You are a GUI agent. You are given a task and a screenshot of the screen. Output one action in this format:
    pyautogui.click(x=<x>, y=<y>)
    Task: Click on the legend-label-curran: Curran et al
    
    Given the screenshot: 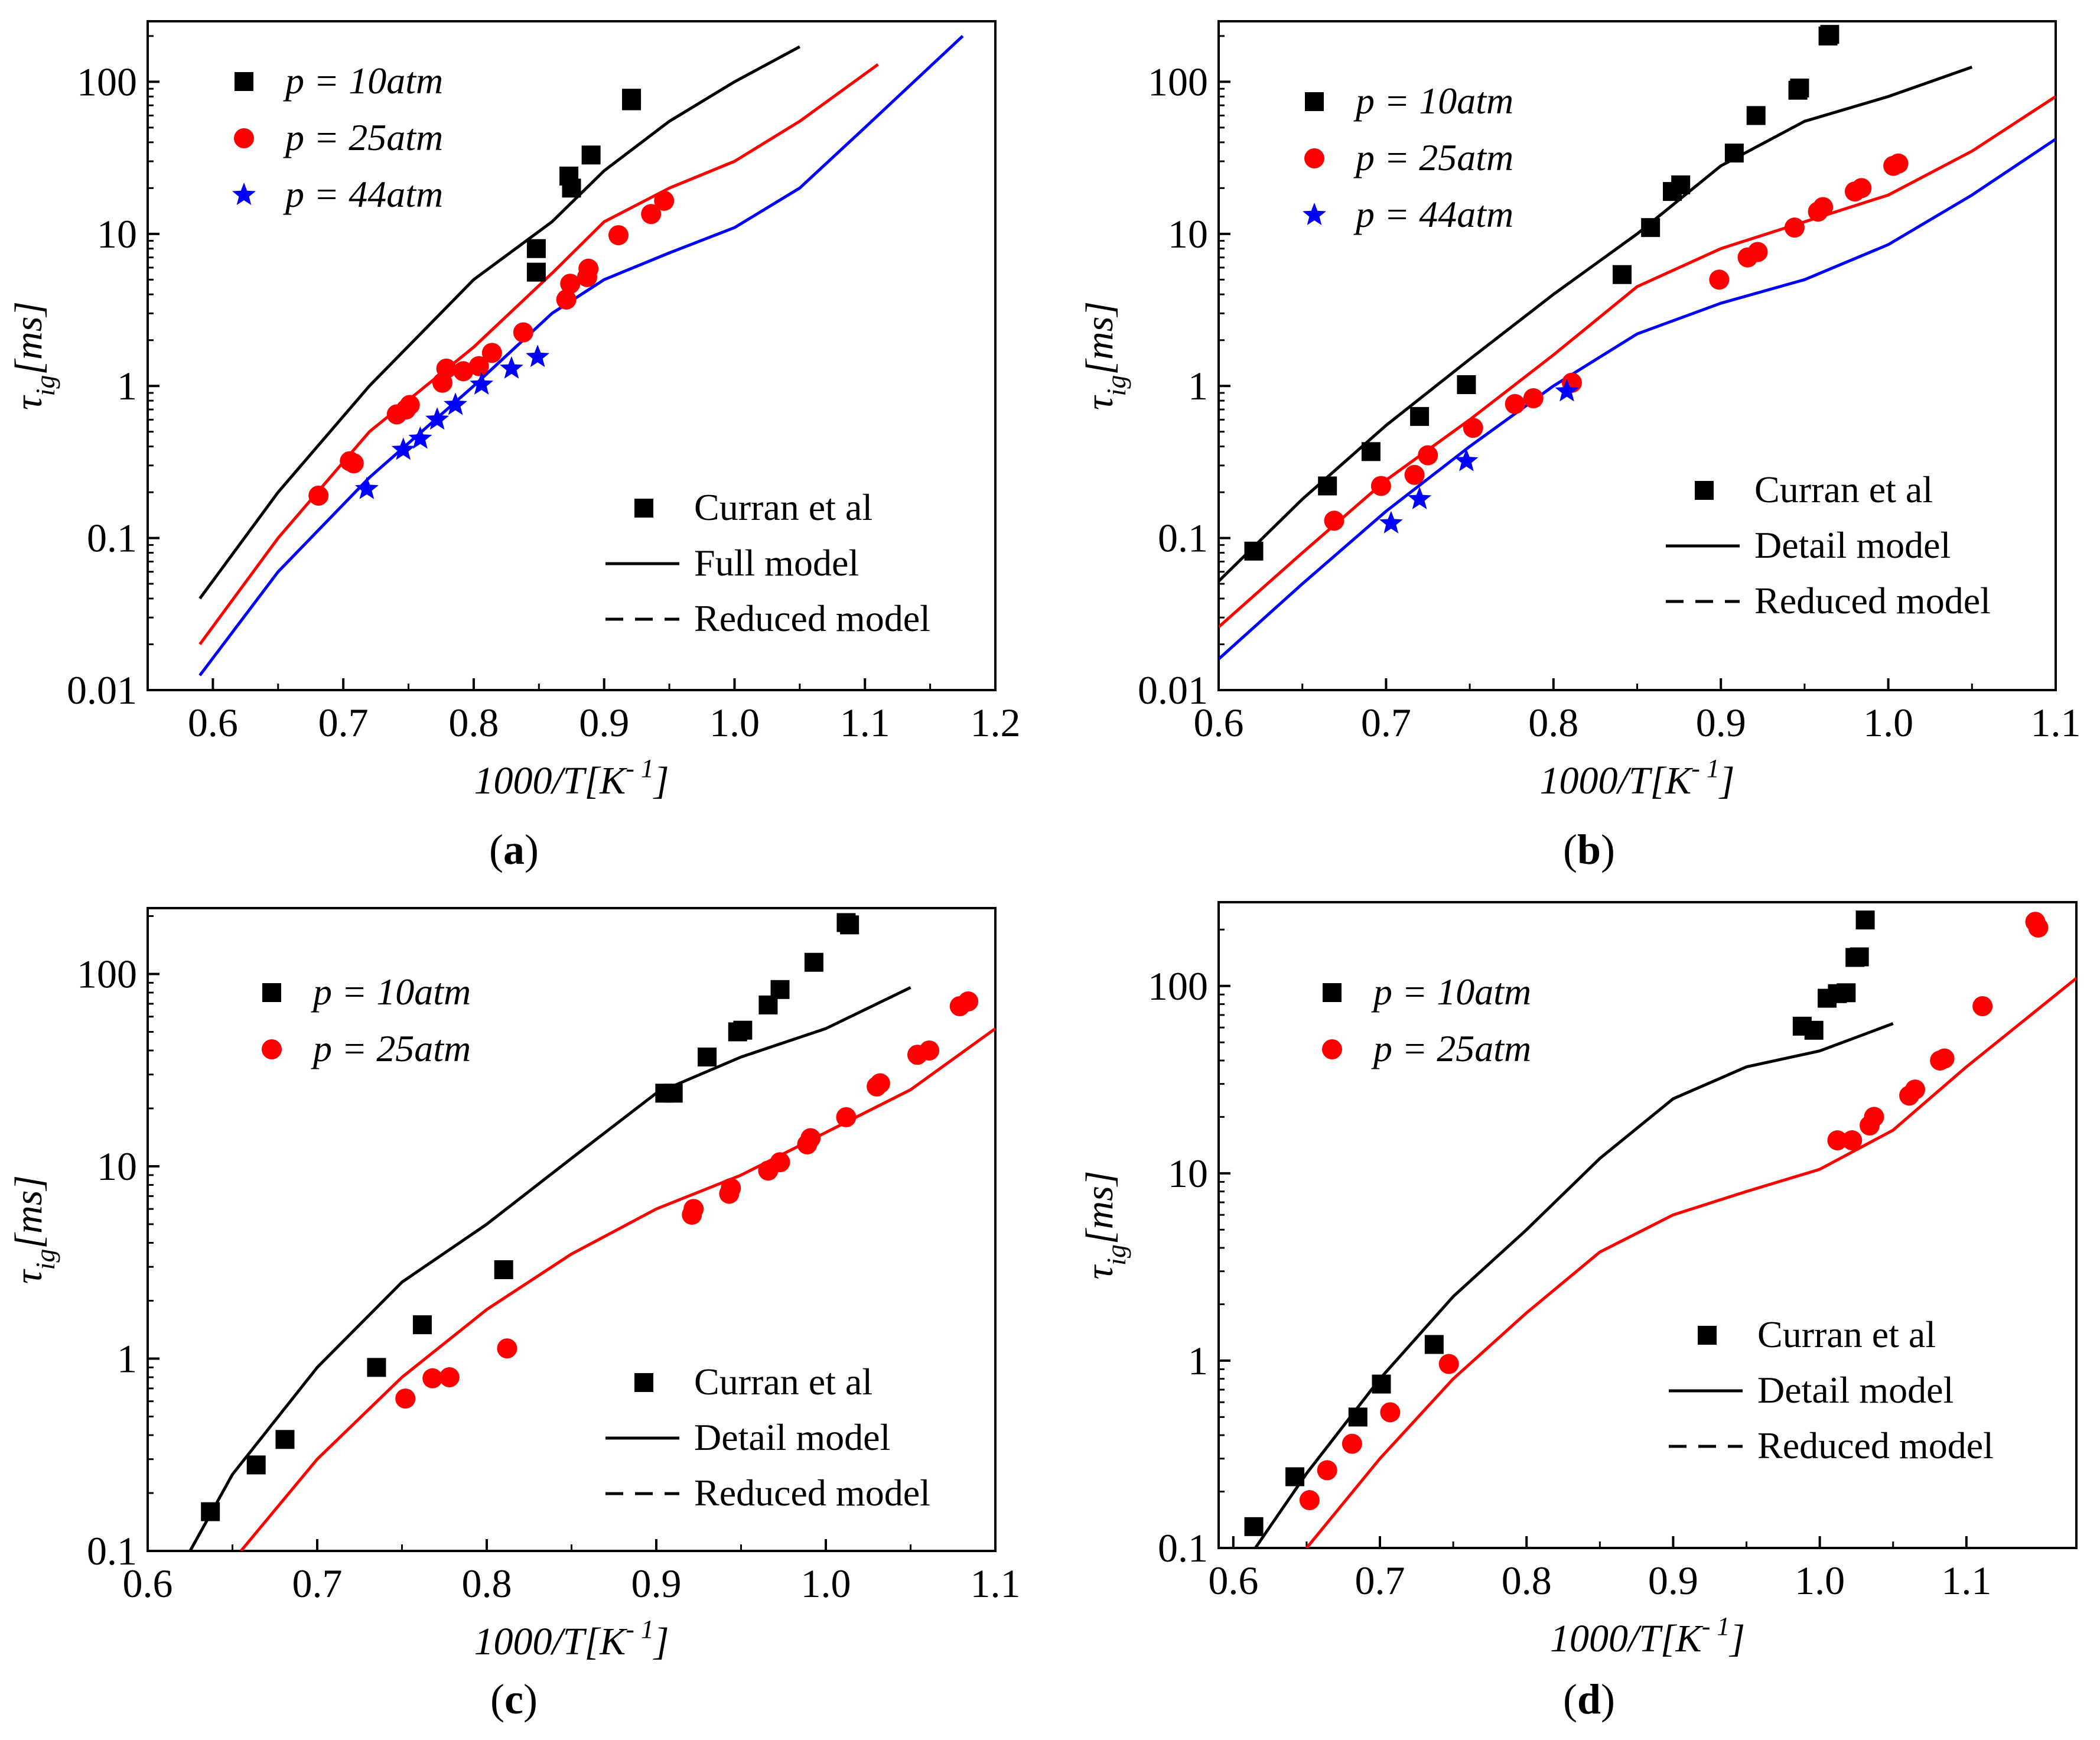 What is the action you would take?
    pyautogui.click(x=783, y=1382)
    